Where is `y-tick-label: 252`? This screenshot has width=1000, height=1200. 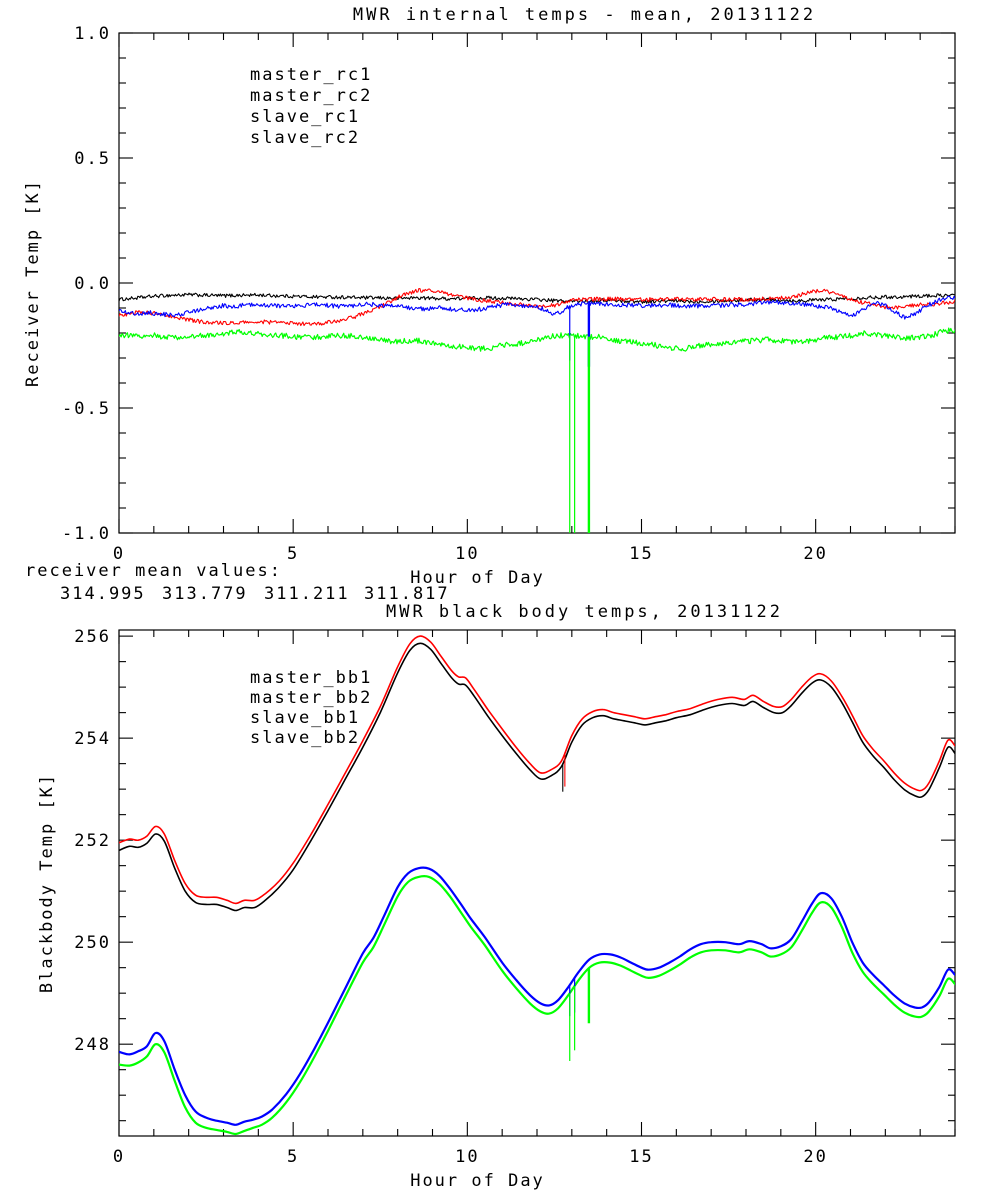 y-tick-label: 252 is located at coordinates (92, 841).